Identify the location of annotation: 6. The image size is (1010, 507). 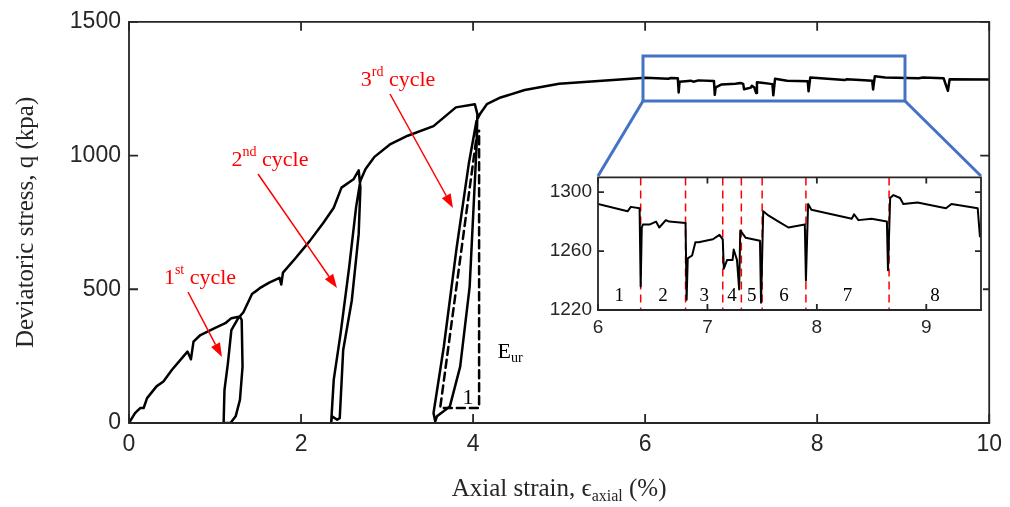
(784, 294).